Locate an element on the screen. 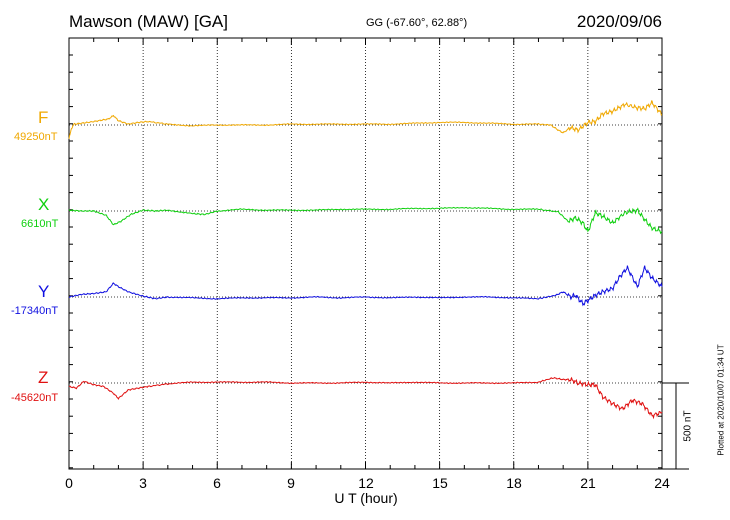  component-label-y: Y is located at coordinates (44, 291).